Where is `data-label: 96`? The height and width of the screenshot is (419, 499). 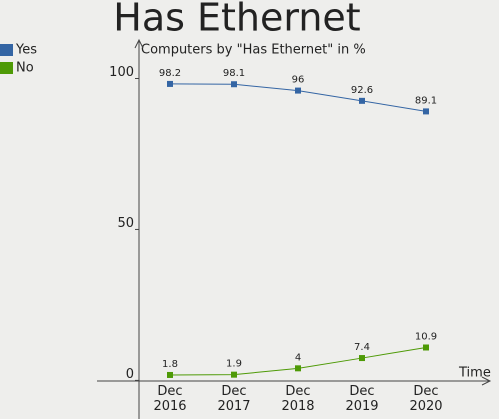
data-label: 96 is located at coordinates (298, 80).